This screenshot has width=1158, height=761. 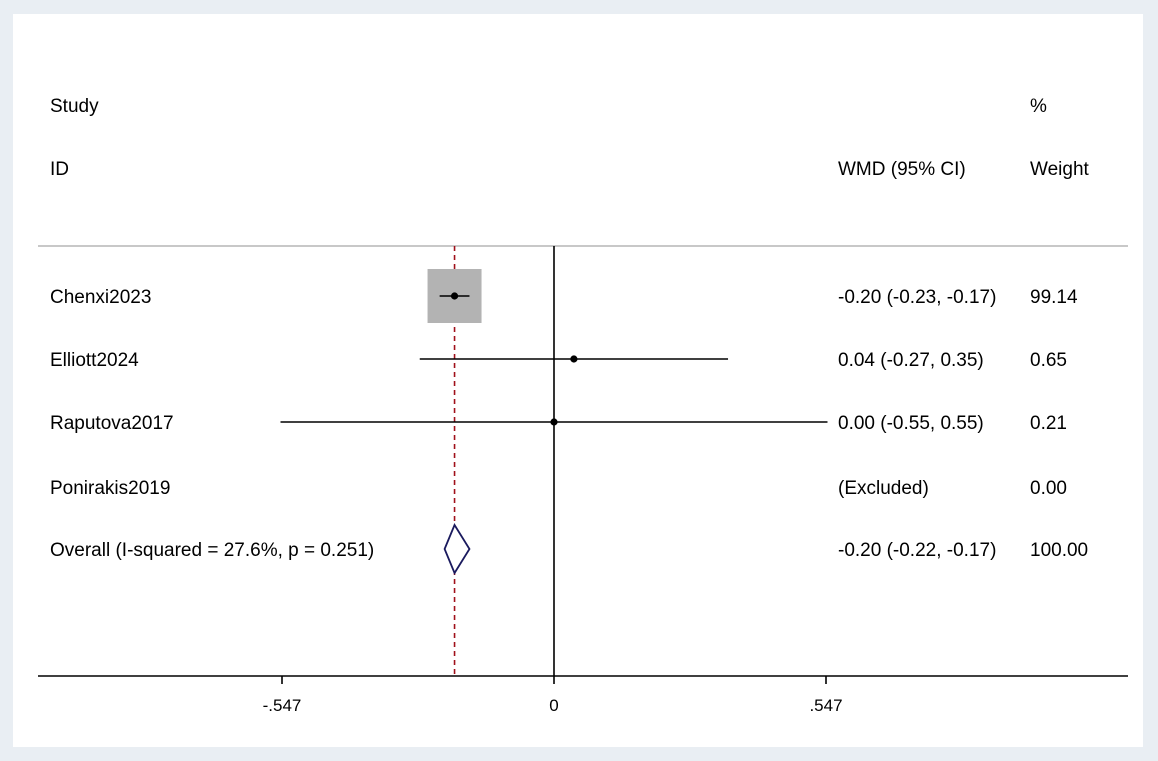 I want to click on study-ci-text: (Excluded), so click(x=883, y=488).